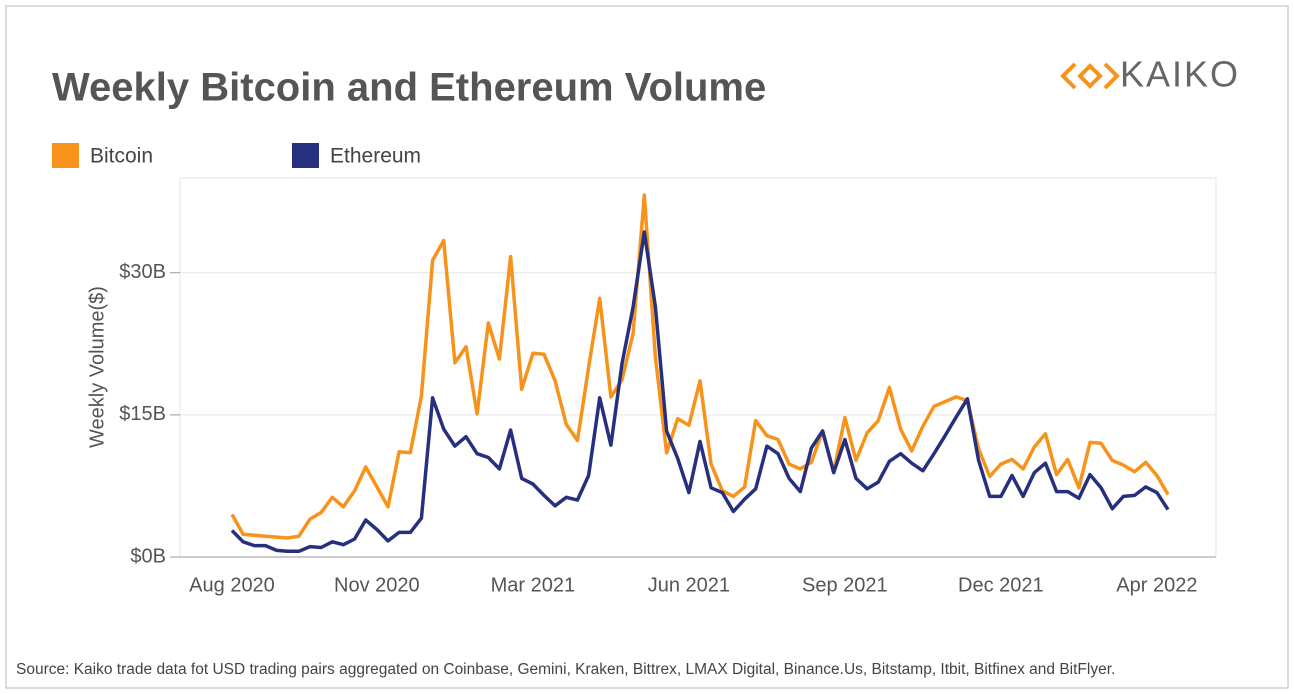 This screenshot has height=694, width=1294. I want to click on y-tick-label: $30B, so click(142, 272).